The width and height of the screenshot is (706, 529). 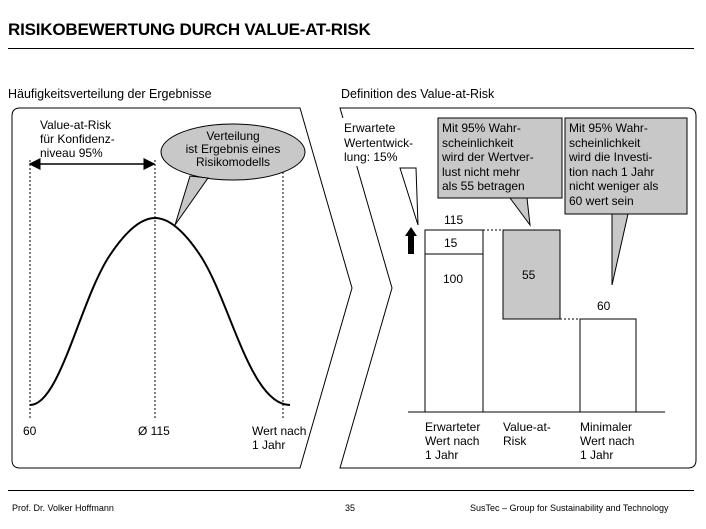 I want to click on bar-label-115: 115, so click(x=454, y=220).